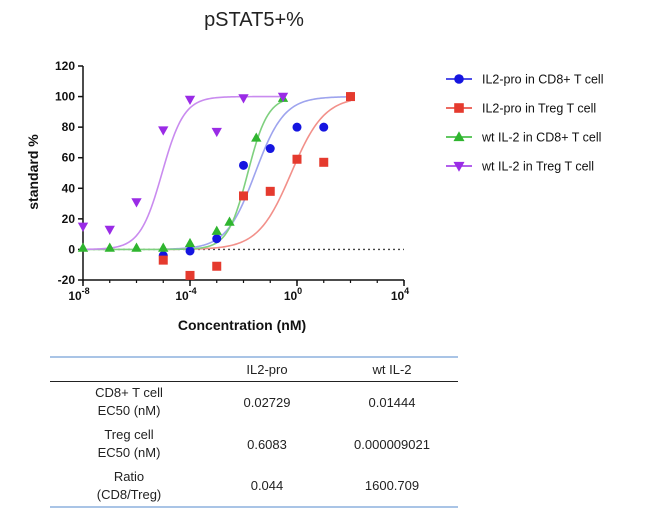  I want to click on table-header-row: IL2-pro wt IL-2, so click(254, 369).